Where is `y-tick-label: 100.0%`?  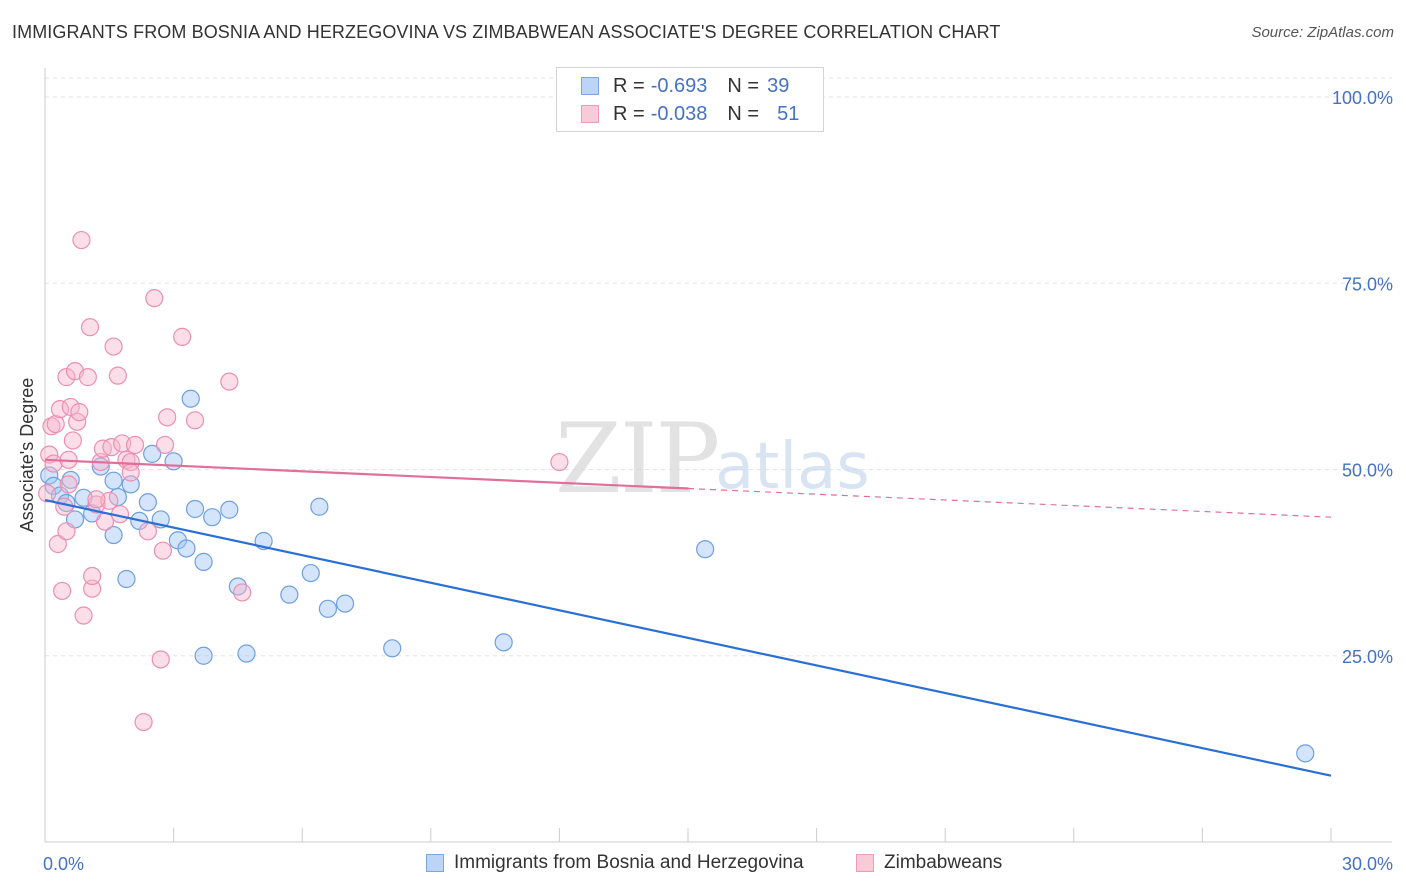
y-tick-label: 100.0% is located at coordinates (1362, 98).